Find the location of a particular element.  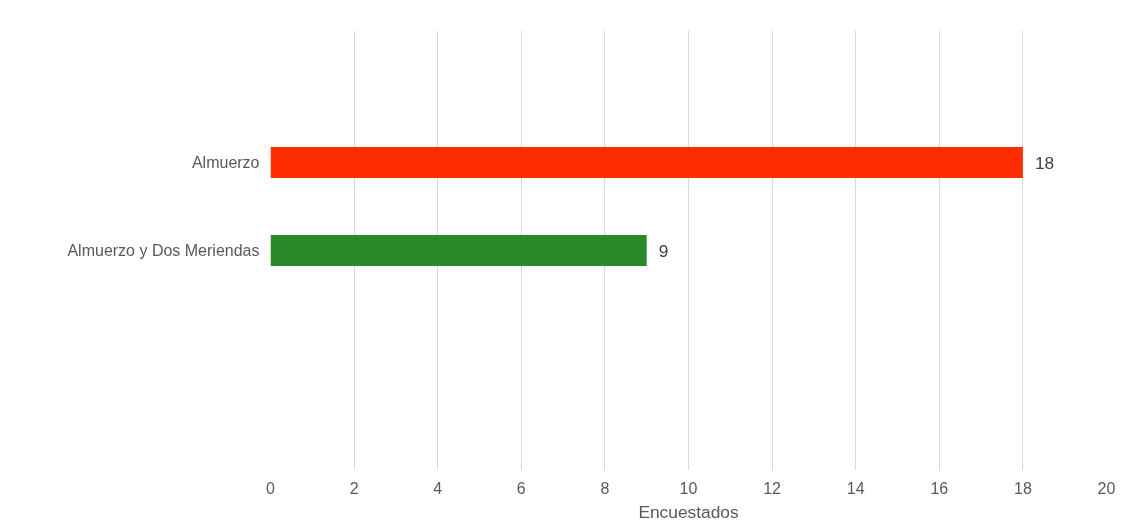

y-tick-label: Almuerzo is located at coordinates (225, 162).